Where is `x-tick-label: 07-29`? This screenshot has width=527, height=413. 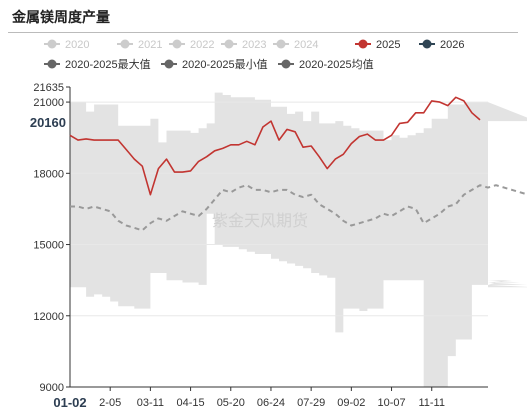
x-tick-label: 07-29 is located at coordinates (311, 403).